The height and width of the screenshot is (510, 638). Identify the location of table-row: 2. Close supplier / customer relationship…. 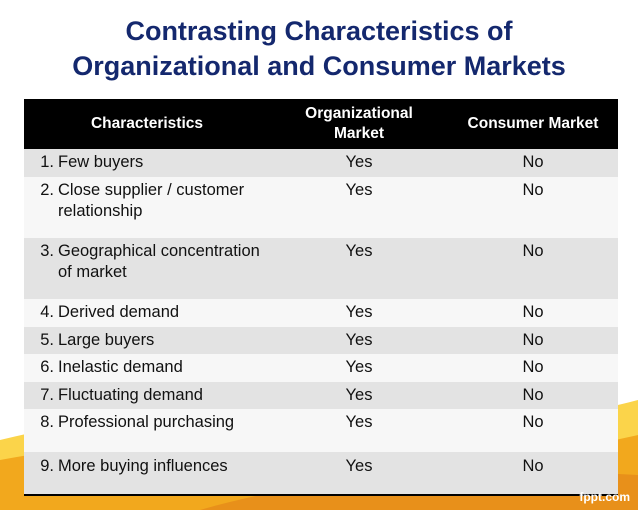
(321, 207).